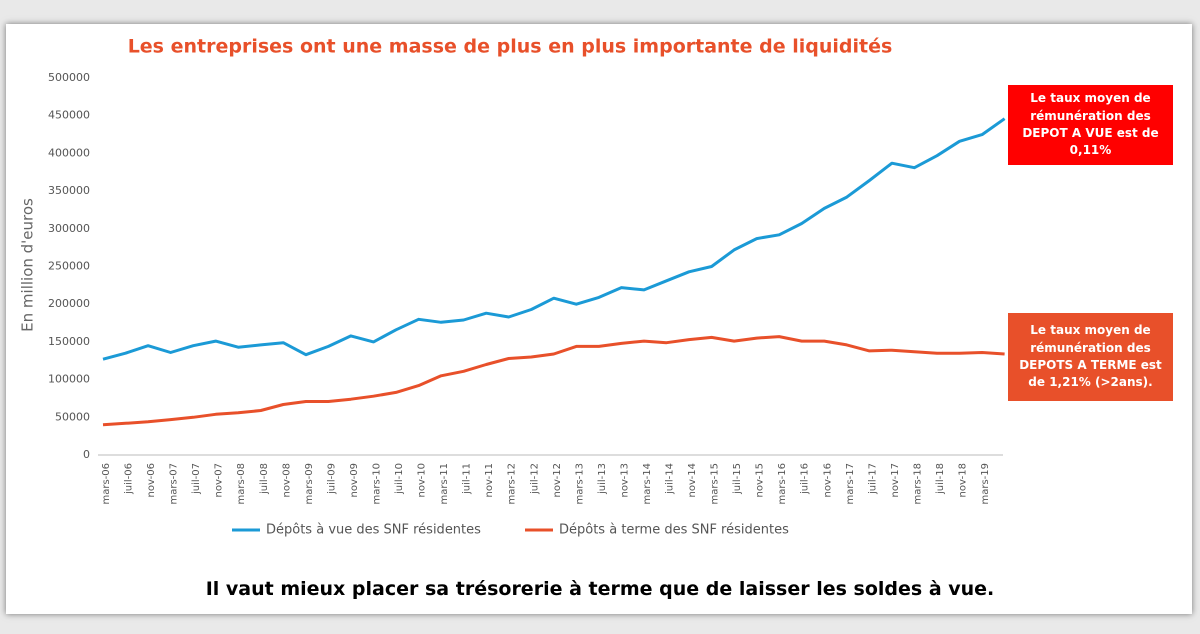  I want to click on y-tick-label: 150000, so click(69, 341).